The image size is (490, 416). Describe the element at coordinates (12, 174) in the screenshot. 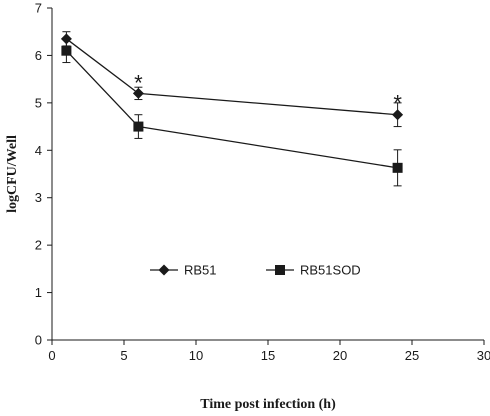

I see `y-axis-title: logCFU/Well` at that location.